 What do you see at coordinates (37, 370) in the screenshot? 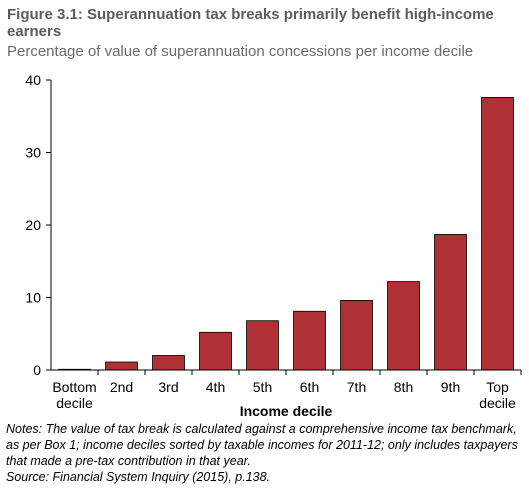
I see `y-tick-label: 0` at bounding box center [37, 370].